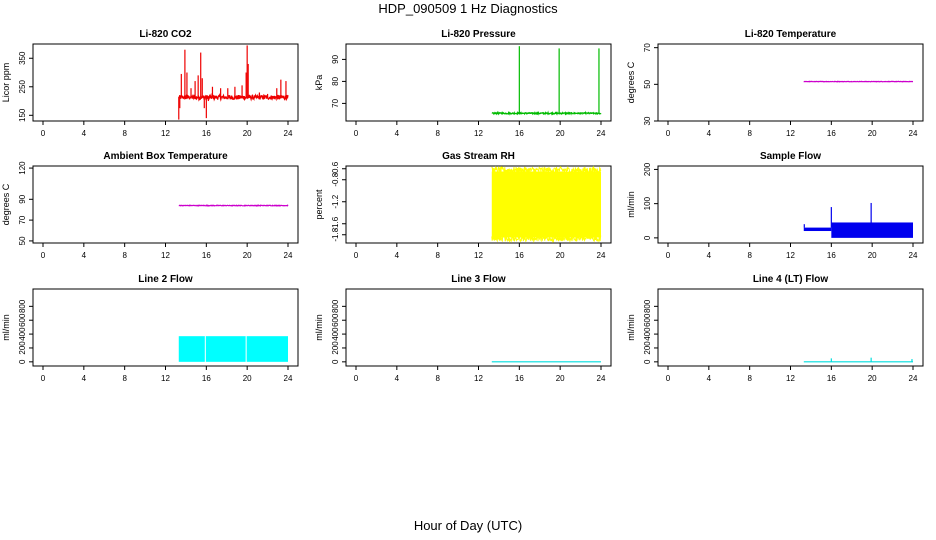 This screenshot has width=936, height=540. I want to click on y-tick-label: 350, so click(22, 58).